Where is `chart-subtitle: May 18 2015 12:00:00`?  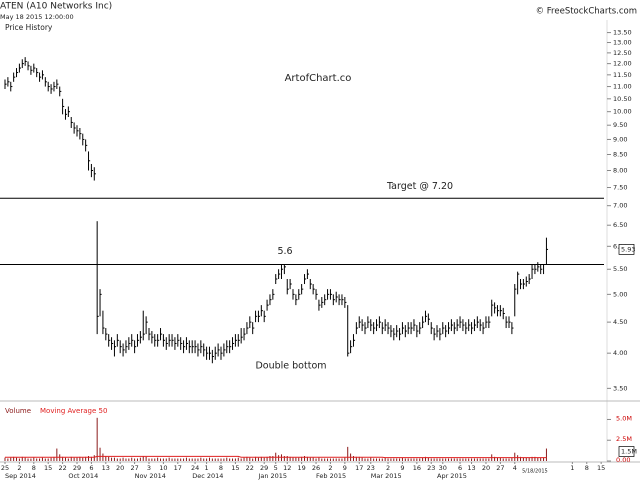
chart-subtitle: May 18 2015 12:00:00 is located at coordinates (37, 17).